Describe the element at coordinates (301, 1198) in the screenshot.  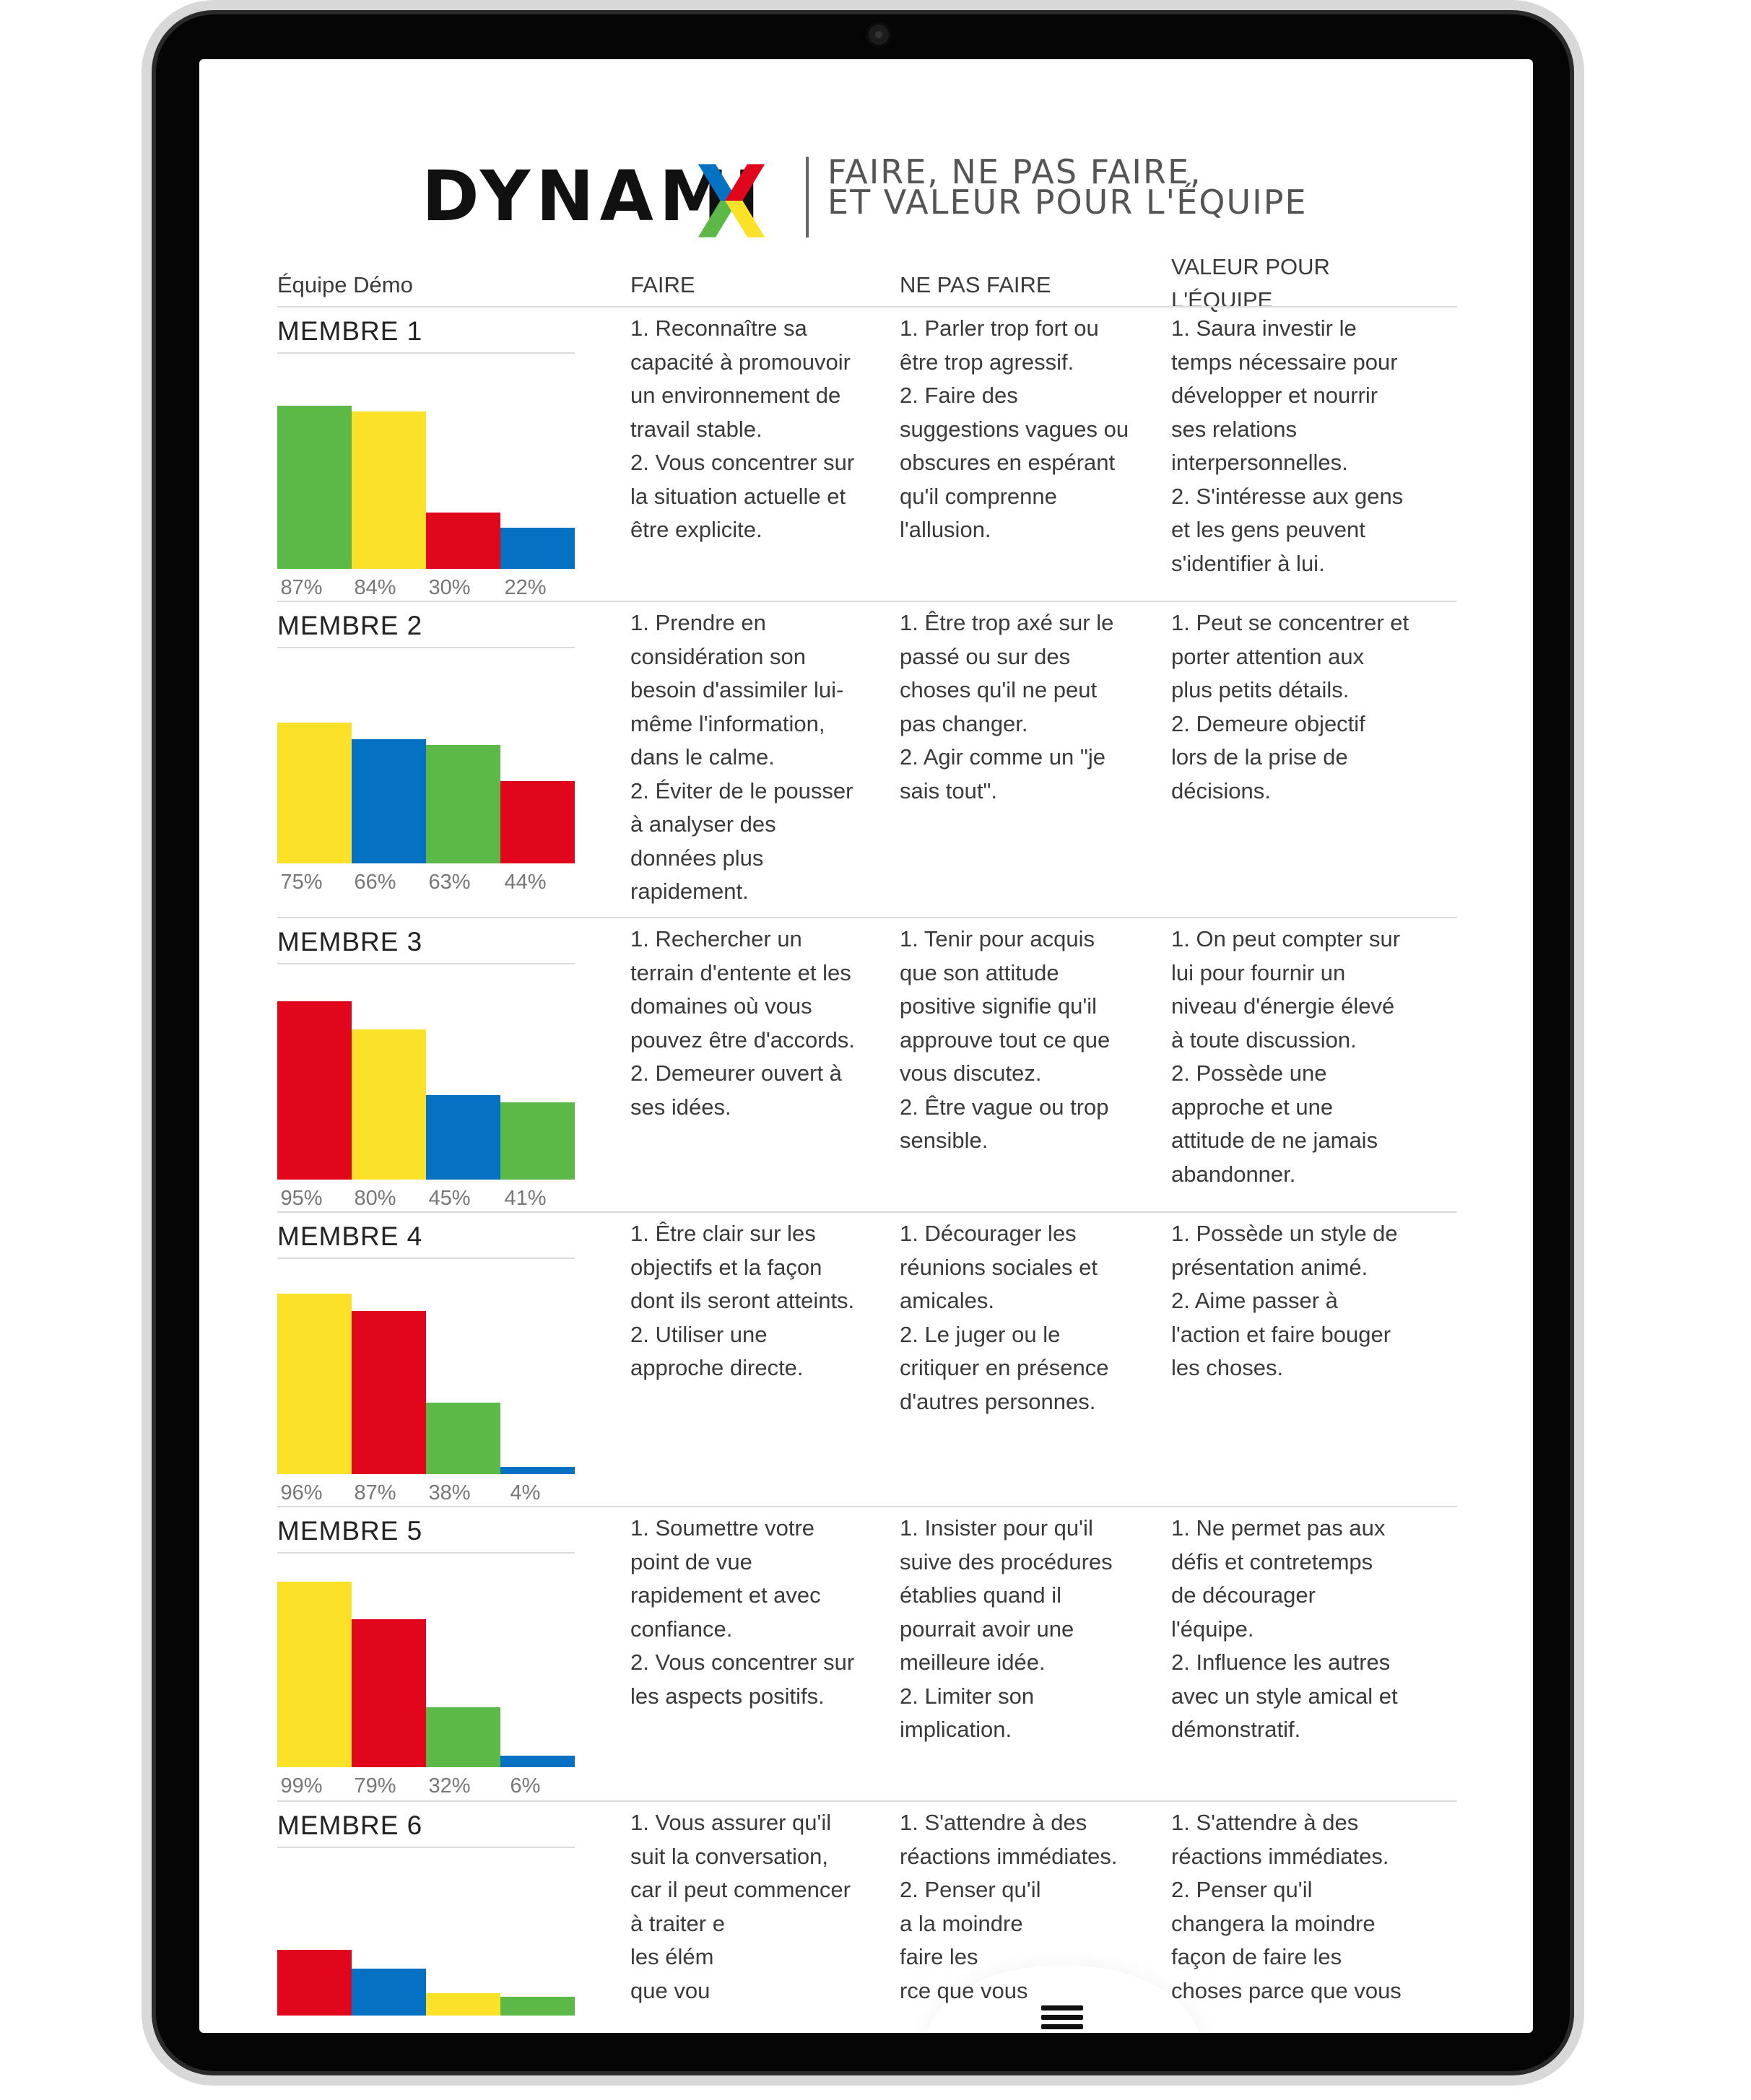
I see `bar-percentage-label: 95%` at that location.